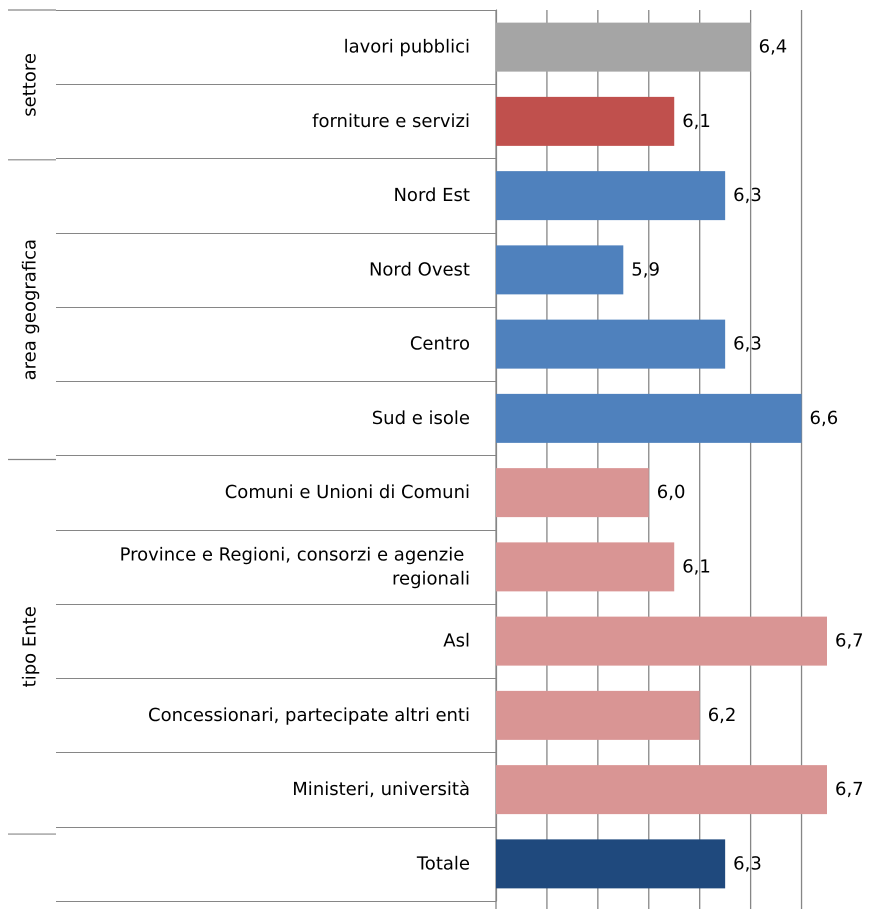 Image resolution: width=872 pixels, height=909 pixels. What do you see at coordinates (645, 269) in the screenshot?
I see `data-label: 5,9` at bounding box center [645, 269].